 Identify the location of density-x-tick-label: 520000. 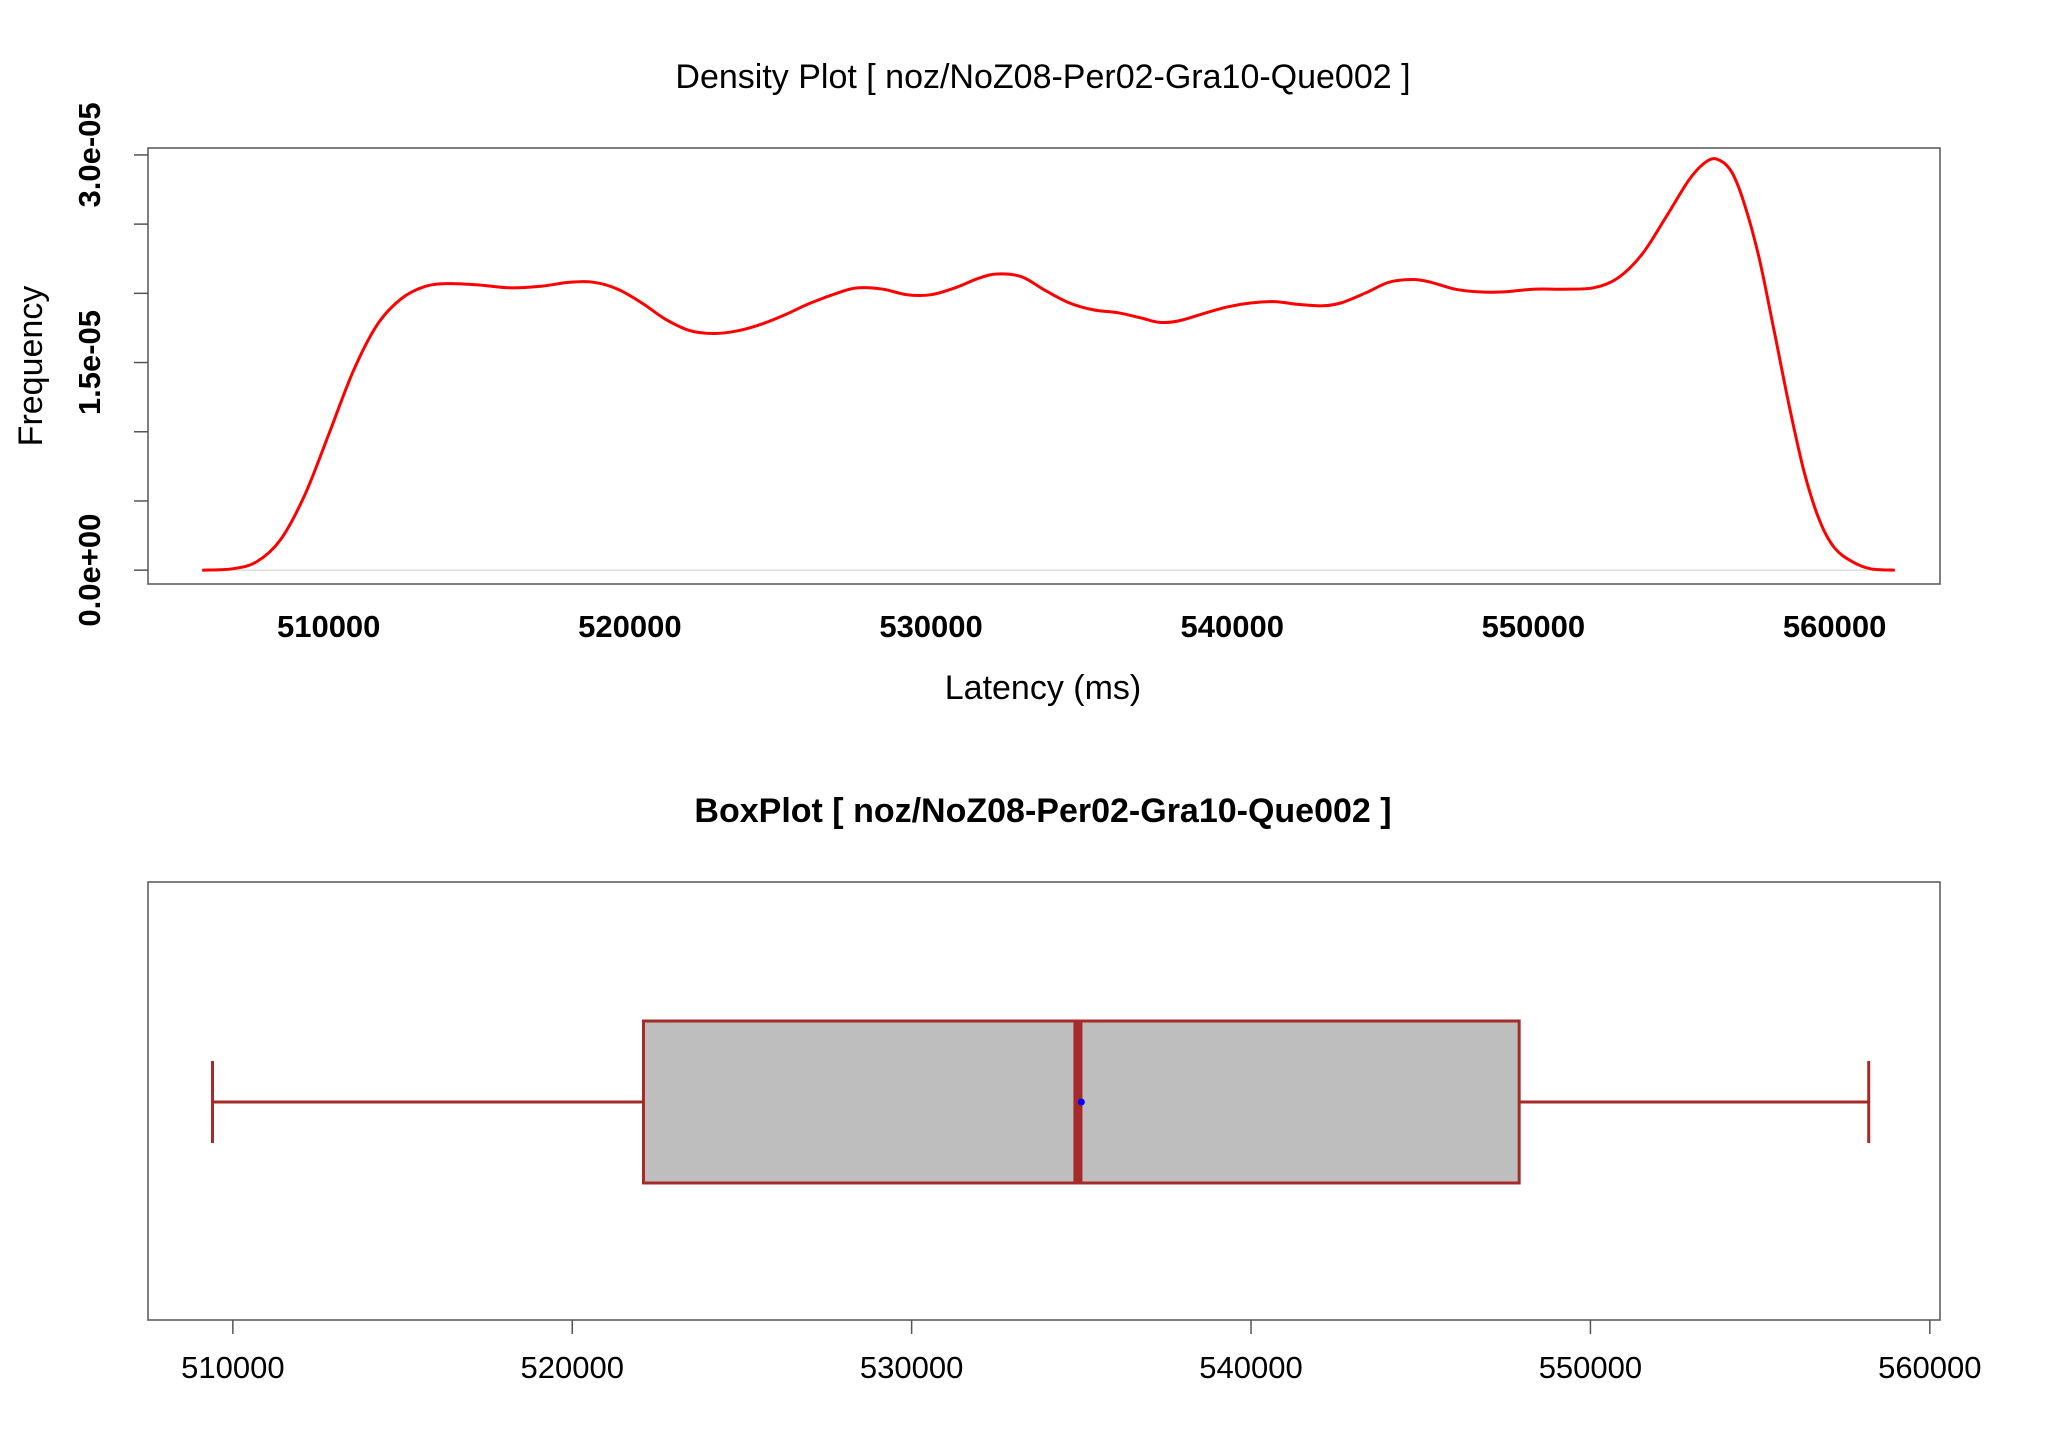
(629, 626).